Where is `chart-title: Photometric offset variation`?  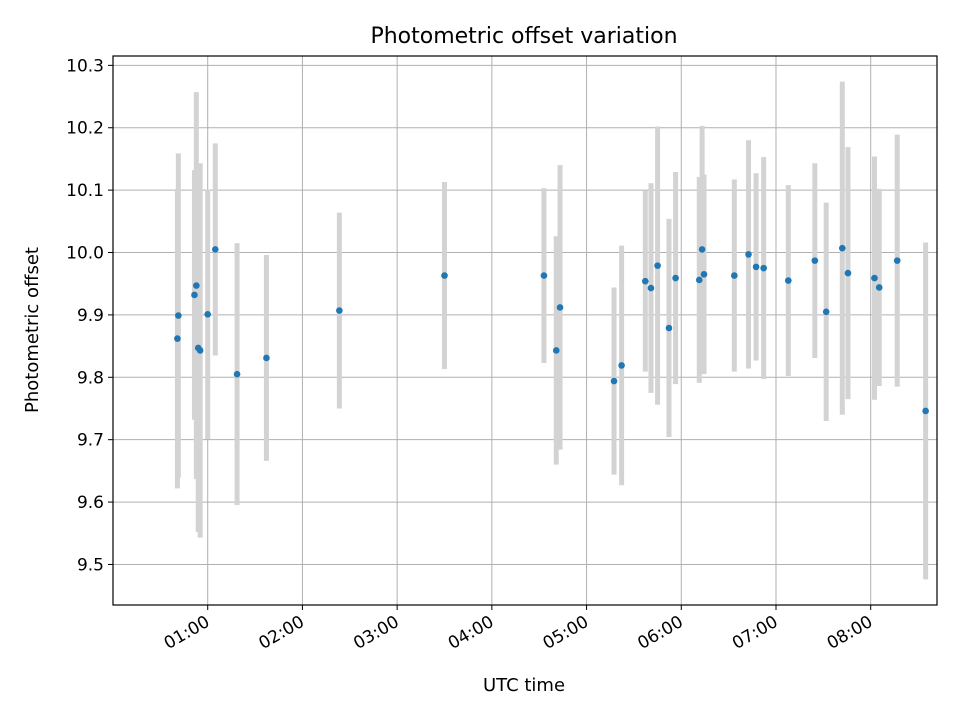
chart-title: Photometric offset variation is located at coordinates (523, 36).